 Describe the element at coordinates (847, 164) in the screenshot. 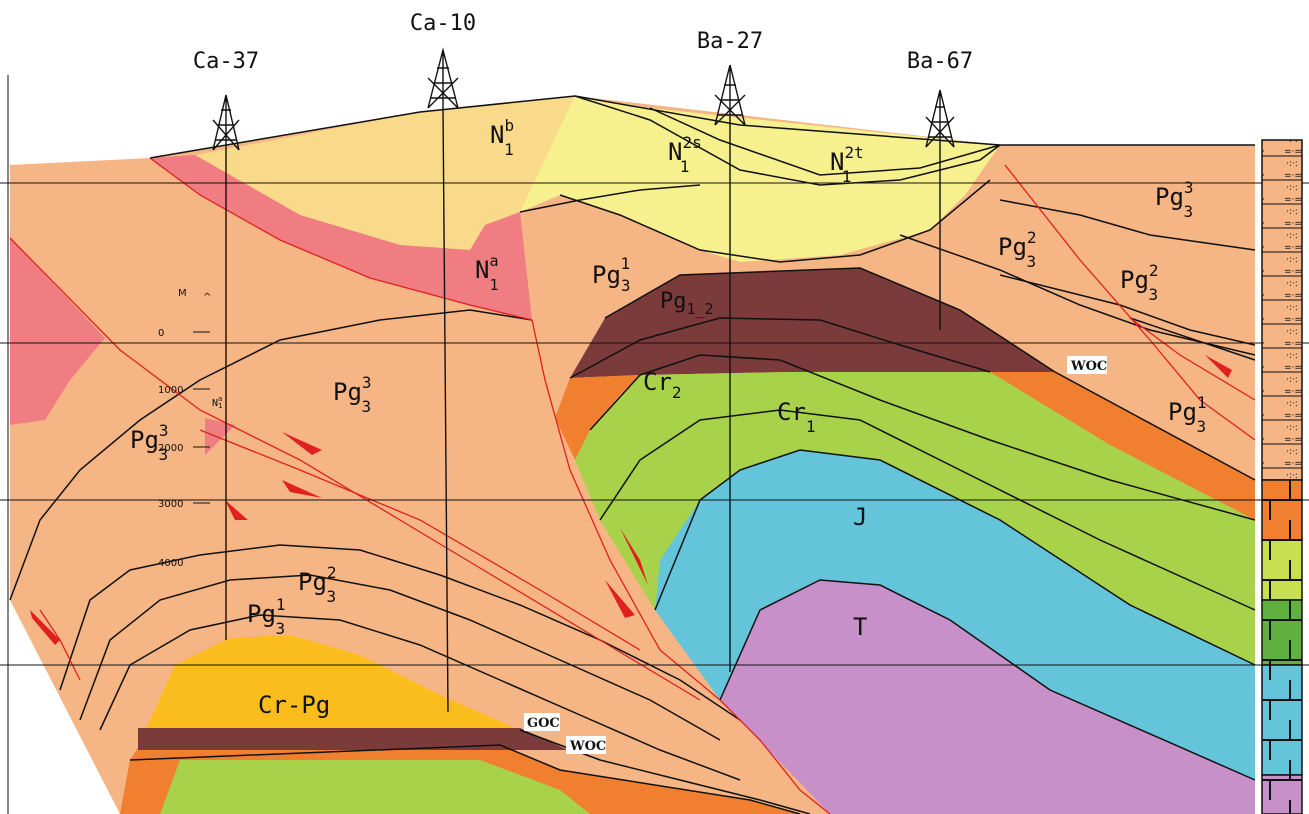

I see `unit-n1-2t: N2t 1` at that location.